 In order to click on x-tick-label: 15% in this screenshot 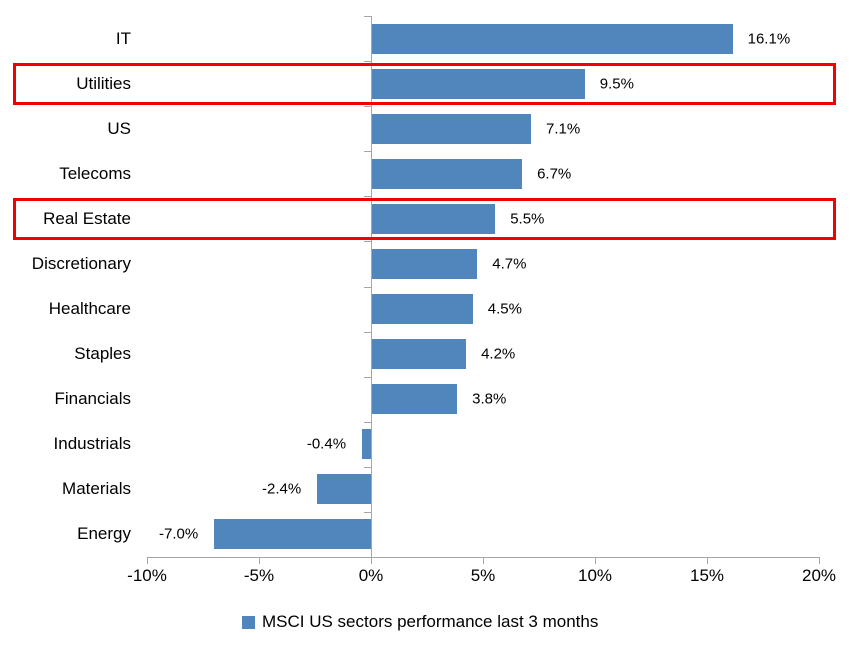, I will do `click(707, 575)`.